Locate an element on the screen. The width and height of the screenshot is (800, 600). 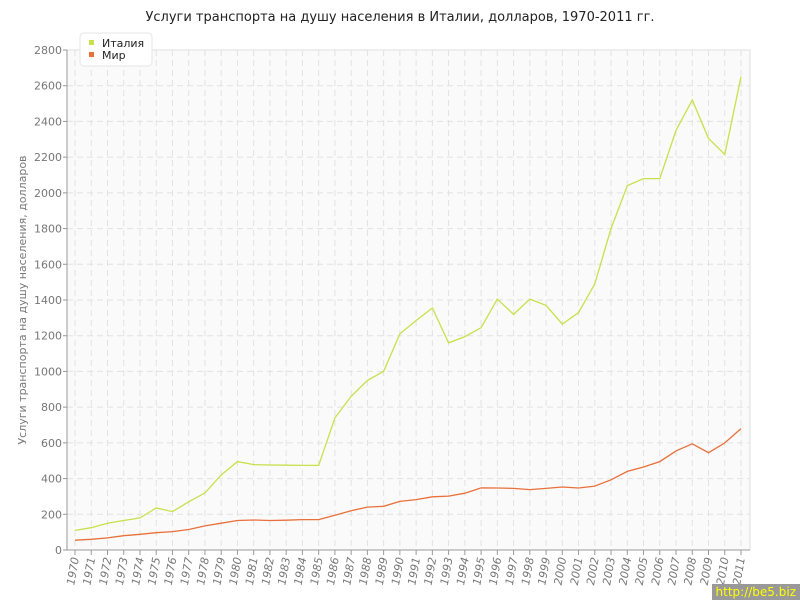
legend-label: Мир is located at coordinates (114, 55).